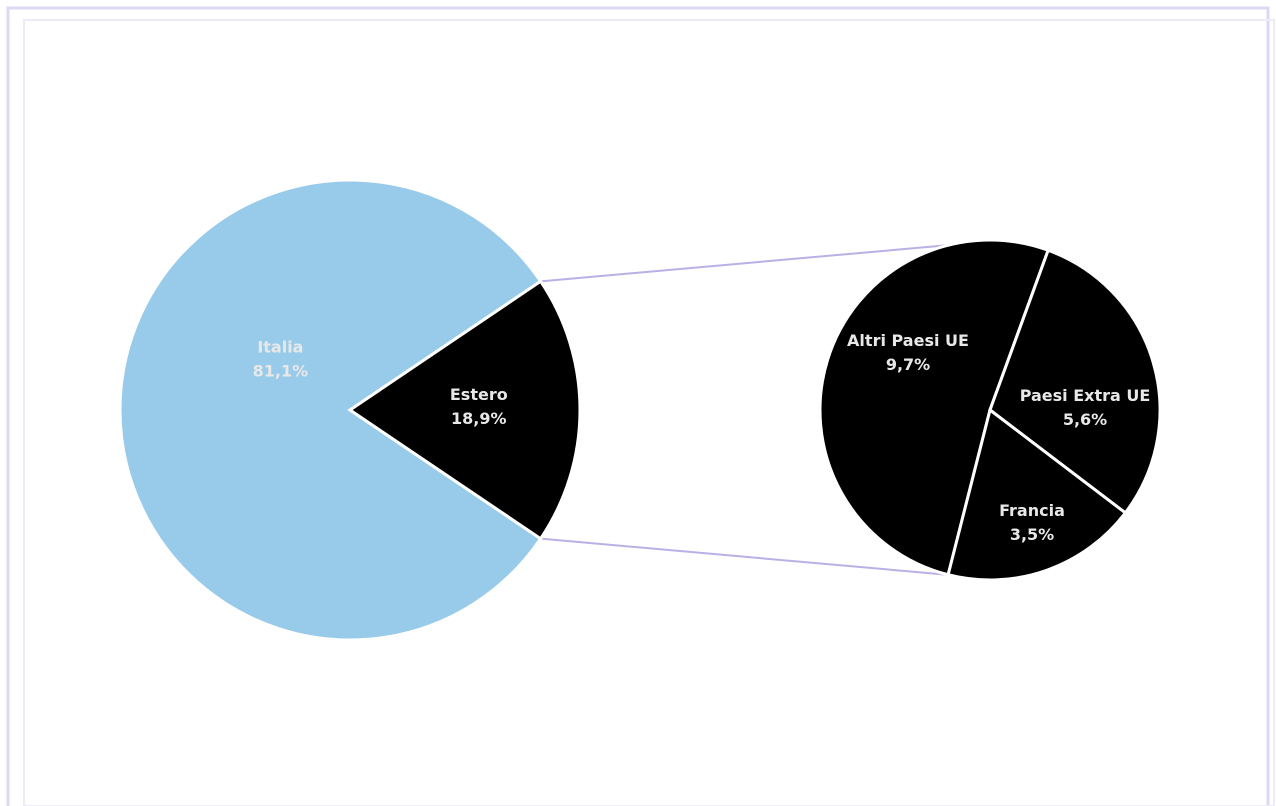 The image size is (1276, 806). What do you see at coordinates (1085, 395) in the screenshot?
I see `sub-label-1-name: Paesi Extra UE` at bounding box center [1085, 395].